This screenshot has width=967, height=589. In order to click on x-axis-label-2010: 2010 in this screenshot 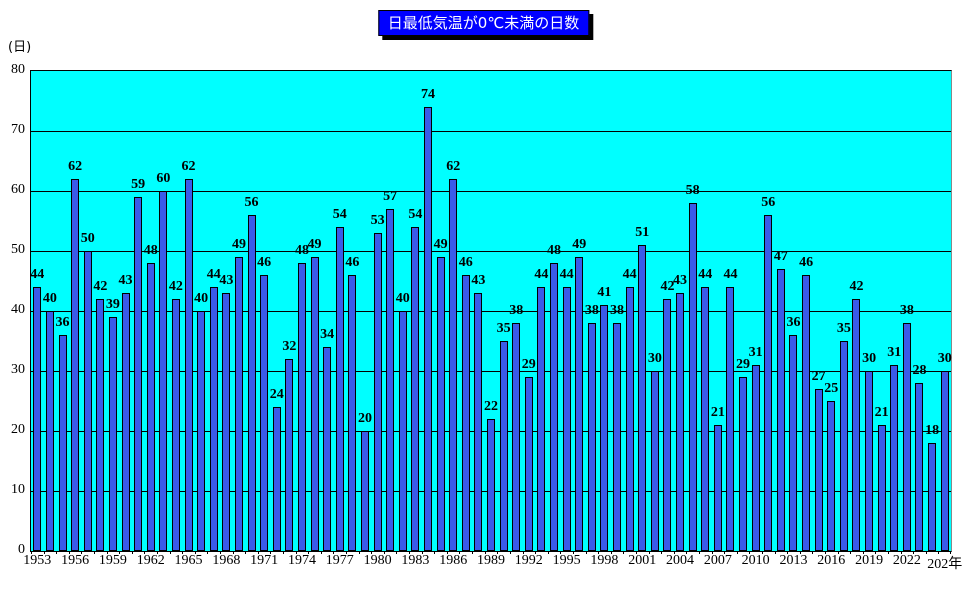, I will do `click(755, 560)`.